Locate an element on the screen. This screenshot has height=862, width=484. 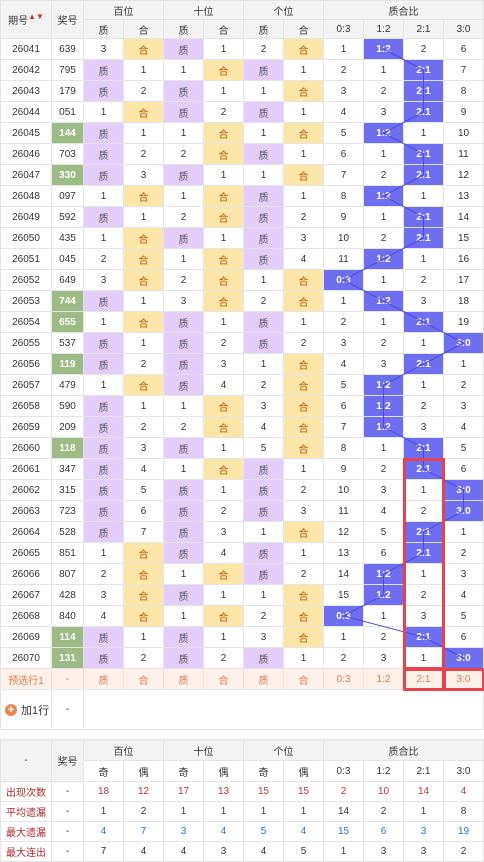
preselect-ratio: 1:2 is located at coordinates (384, 679).